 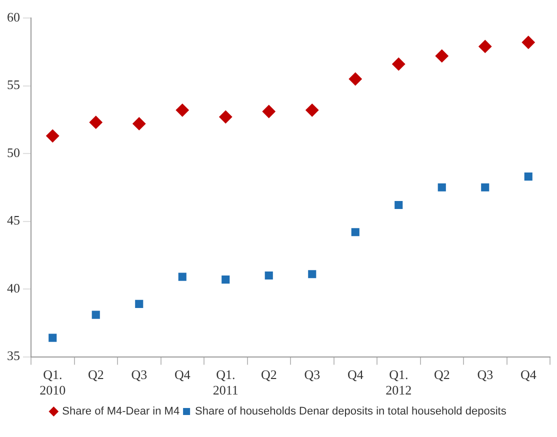 What do you see at coordinates (399, 382) in the screenshot?
I see `x-tick-label: Q1. 2012` at bounding box center [399, 382].